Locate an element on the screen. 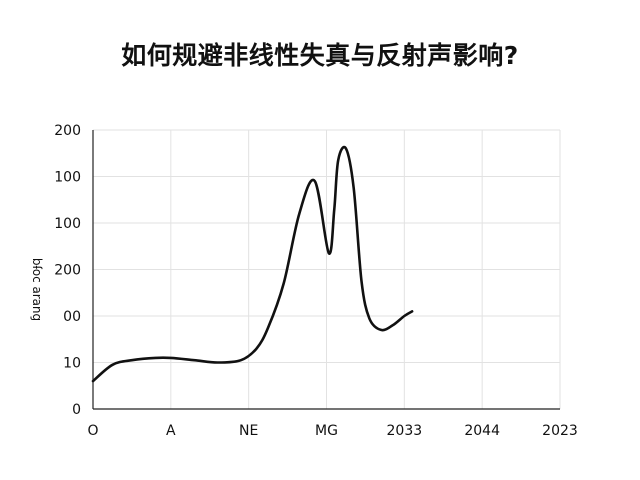 The image size is (640, 480). y-tick-label: 00 is located at coordinates (72, 317).